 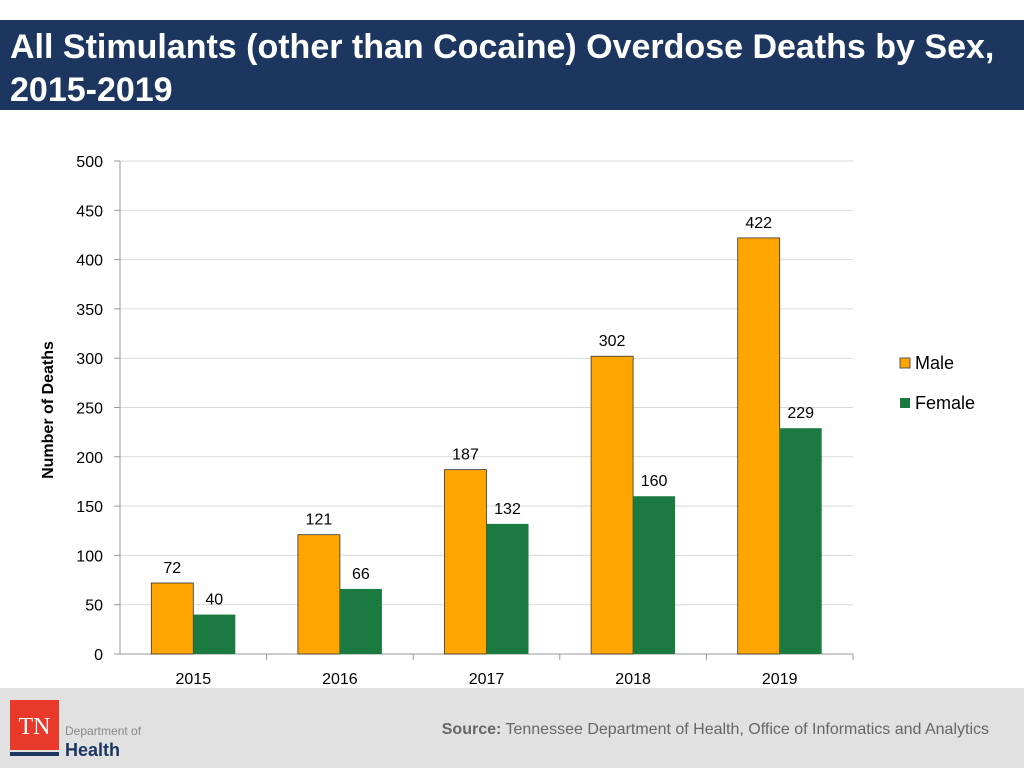 What do you see at coordinates (319, 520) in the screenshot?
I see `data-label: 121` at bounding box center [319, 520].